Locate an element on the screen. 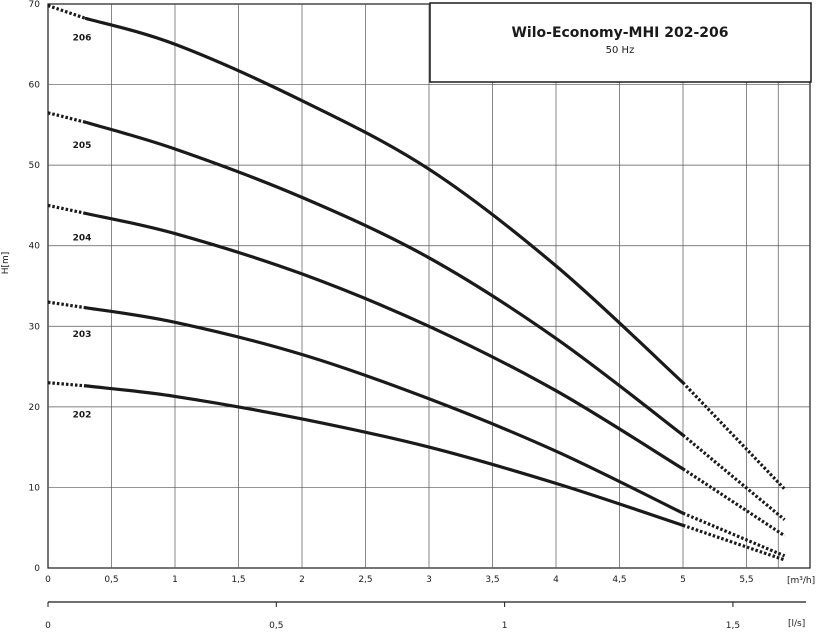 The width and height of the screenshot is (817, 635). x-tick-label: 4,5 is located at coordinates (619, 580).